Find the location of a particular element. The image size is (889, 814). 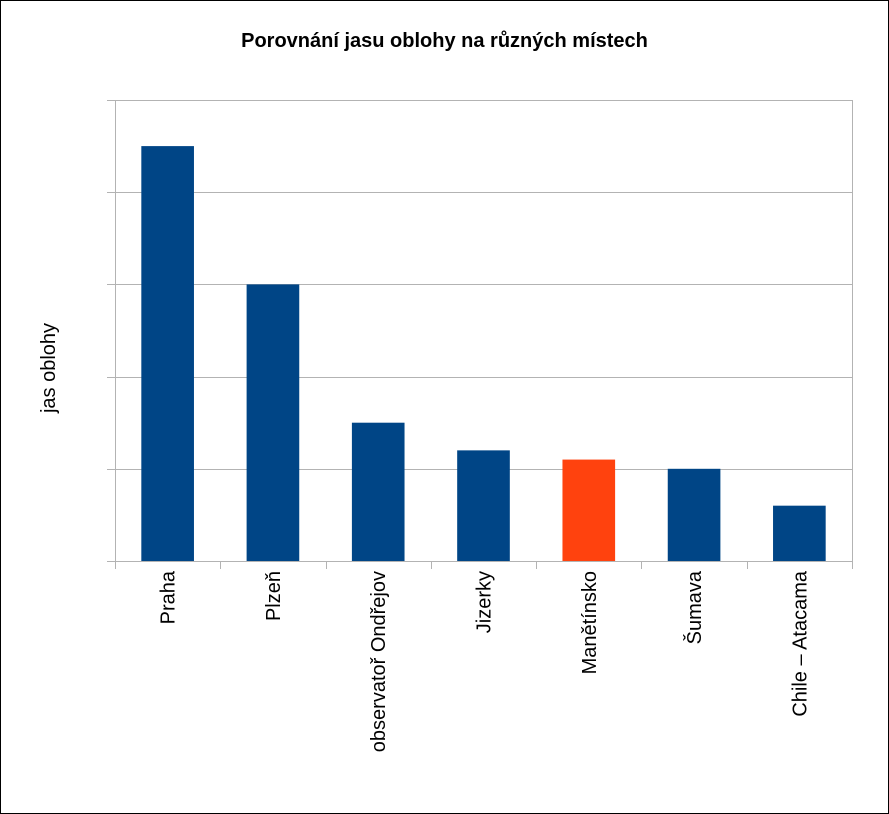

chart-title: Porovnání jasu oblohy na různých místech is located at coordinates (444, 41).